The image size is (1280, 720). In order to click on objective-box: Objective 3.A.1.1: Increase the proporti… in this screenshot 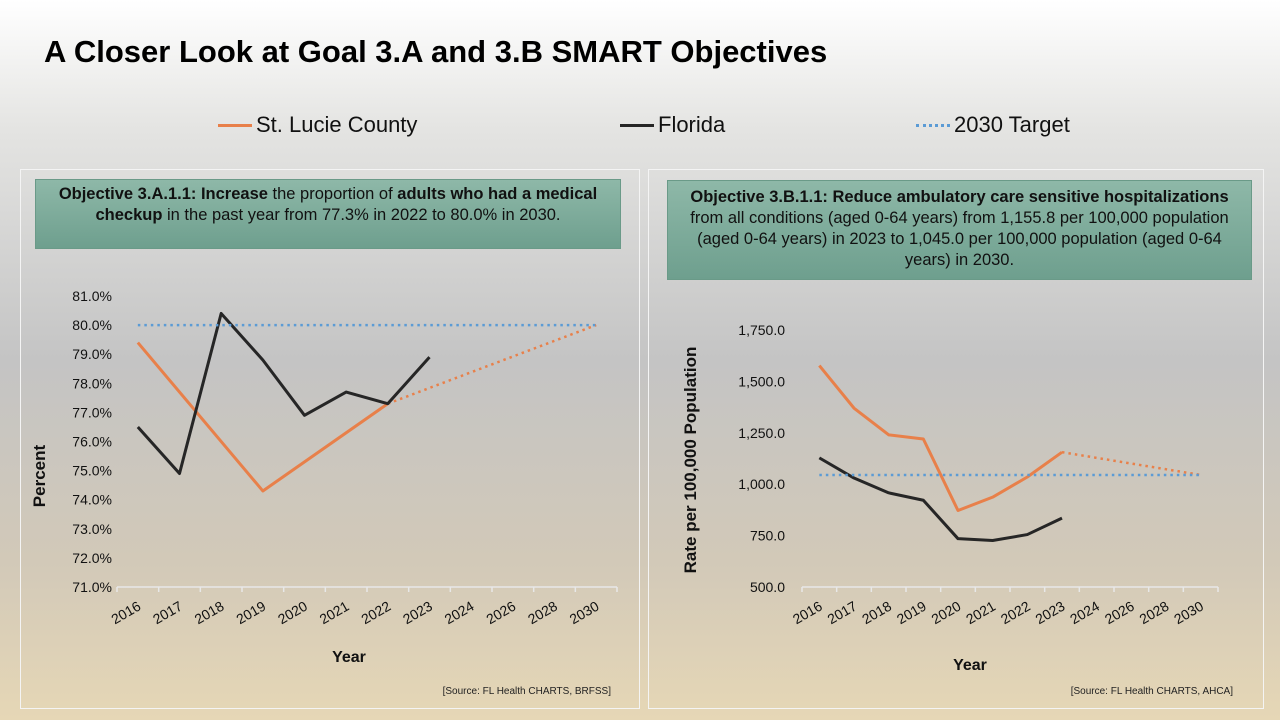, I will do `click(328, 214)`.